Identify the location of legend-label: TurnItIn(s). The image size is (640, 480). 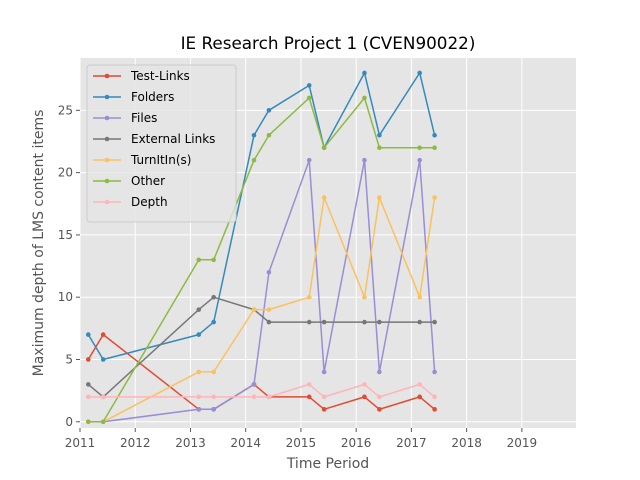
(160, 160).